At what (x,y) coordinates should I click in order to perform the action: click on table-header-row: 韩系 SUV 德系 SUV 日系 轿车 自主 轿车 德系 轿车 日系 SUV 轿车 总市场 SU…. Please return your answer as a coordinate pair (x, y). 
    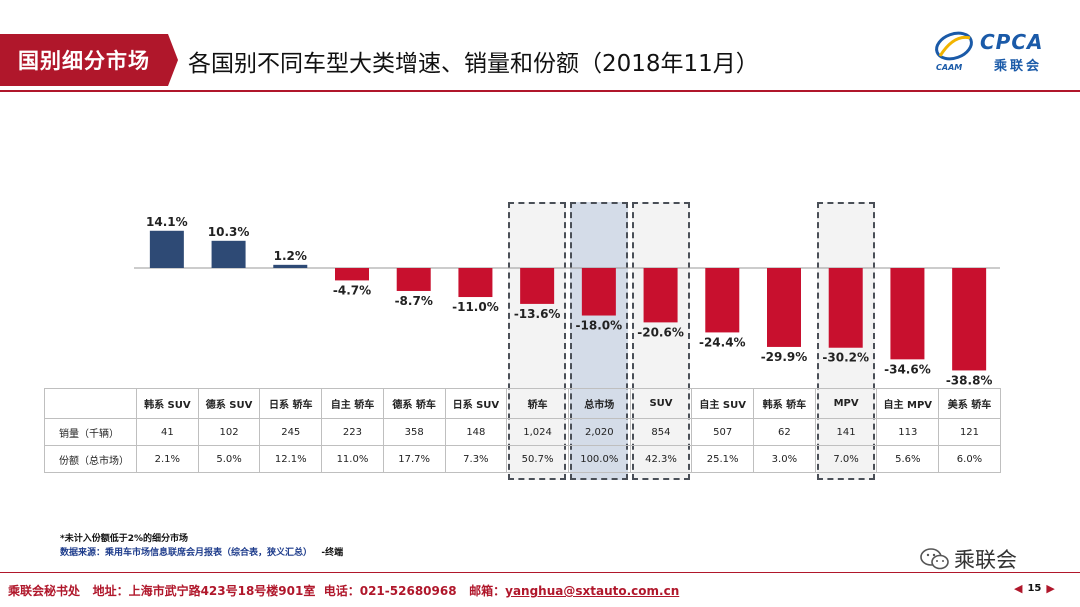
    Looking at the image, I should click on (522, 403).